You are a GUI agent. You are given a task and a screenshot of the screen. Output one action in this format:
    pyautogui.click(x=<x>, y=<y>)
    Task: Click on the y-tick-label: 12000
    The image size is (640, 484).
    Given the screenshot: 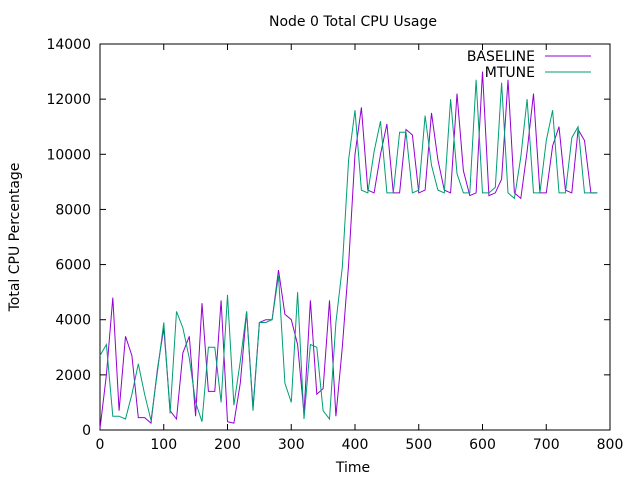 What is the action you would take?
    pyautogui.click(x=68, y=100)
    